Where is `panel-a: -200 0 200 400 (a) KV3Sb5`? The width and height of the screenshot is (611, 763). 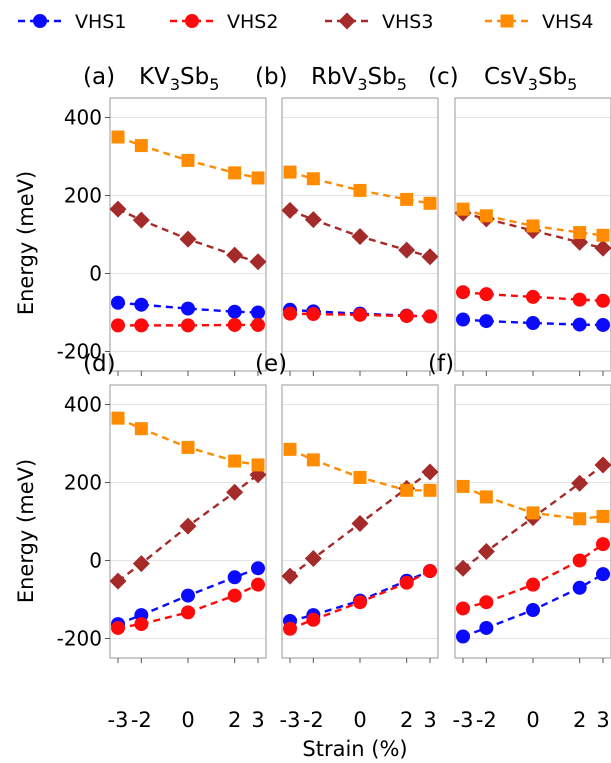
panel-a: -200 0 200 400 (a) KV3Sb5 is located at coordinates (162, 220).